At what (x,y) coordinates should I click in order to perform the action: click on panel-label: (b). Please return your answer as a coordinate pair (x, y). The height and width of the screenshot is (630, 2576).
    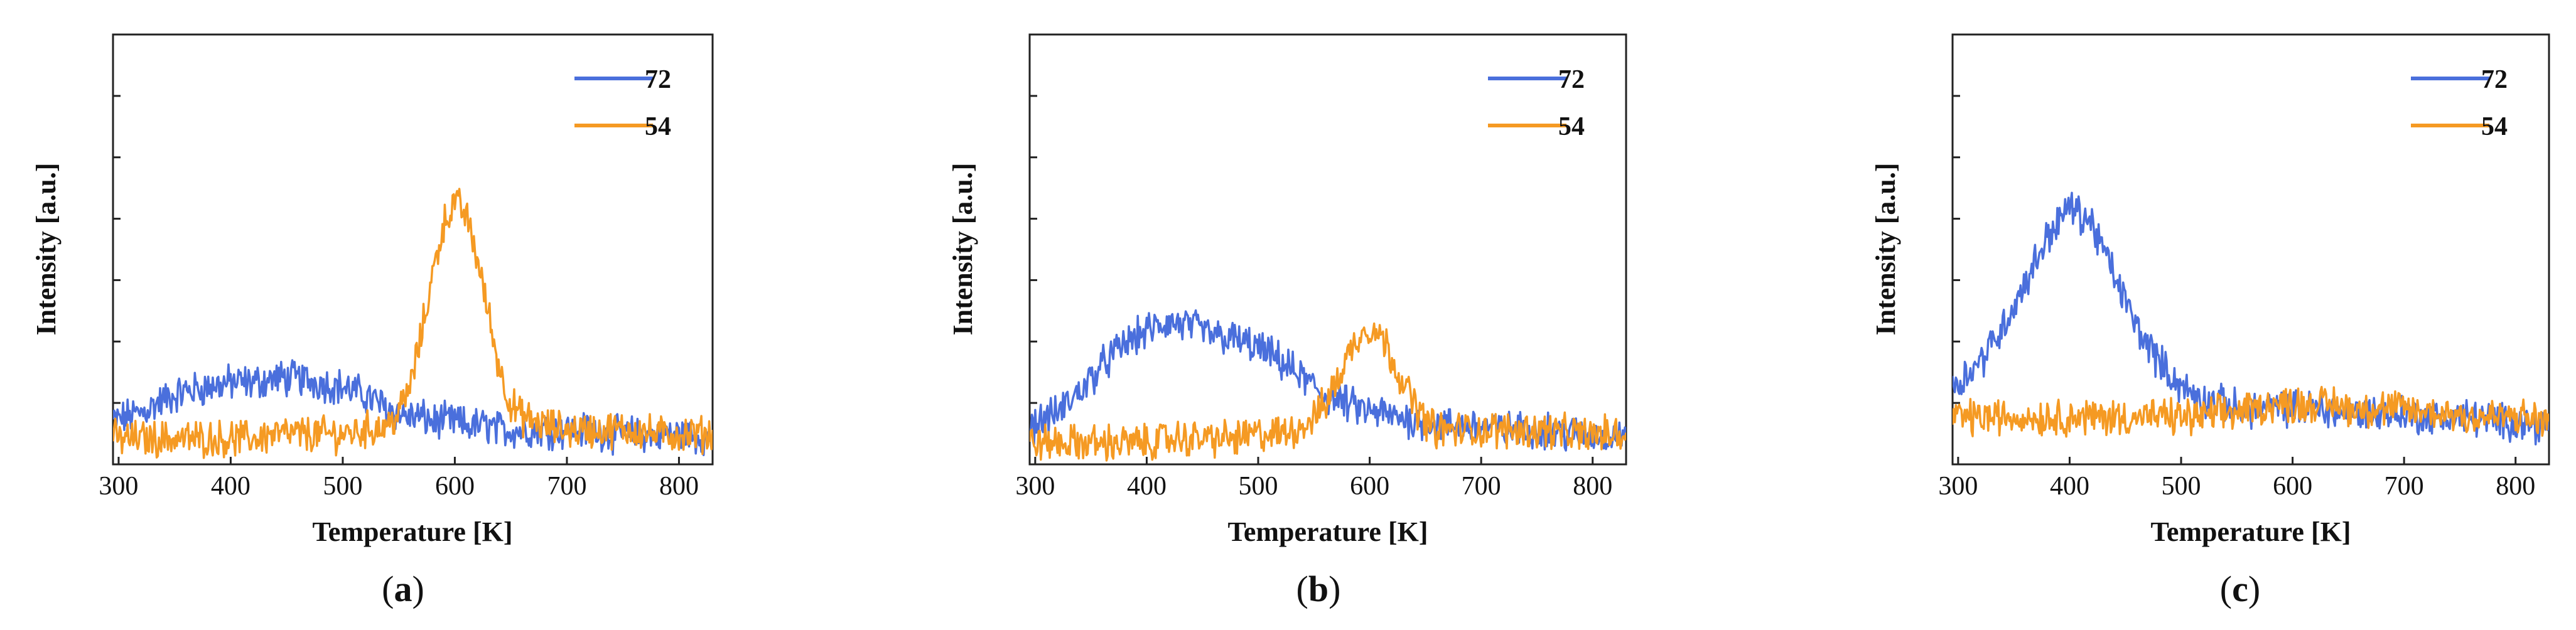
    Looking at the image, I should click on (1318, 589).